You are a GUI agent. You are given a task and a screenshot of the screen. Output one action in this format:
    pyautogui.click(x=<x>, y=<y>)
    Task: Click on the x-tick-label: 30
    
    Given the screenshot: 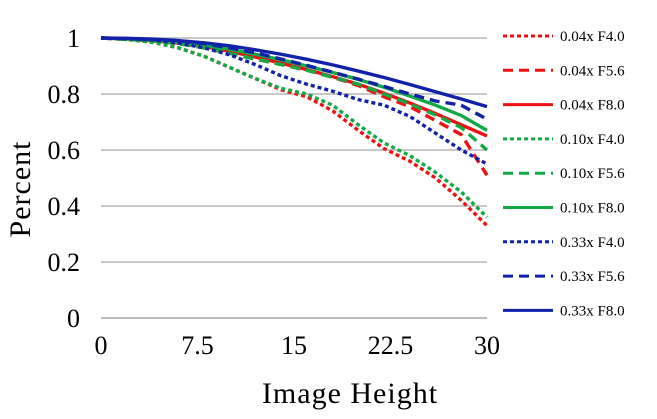 What is the action you would take?
    pyautogui.click(x=487, y=345)
    